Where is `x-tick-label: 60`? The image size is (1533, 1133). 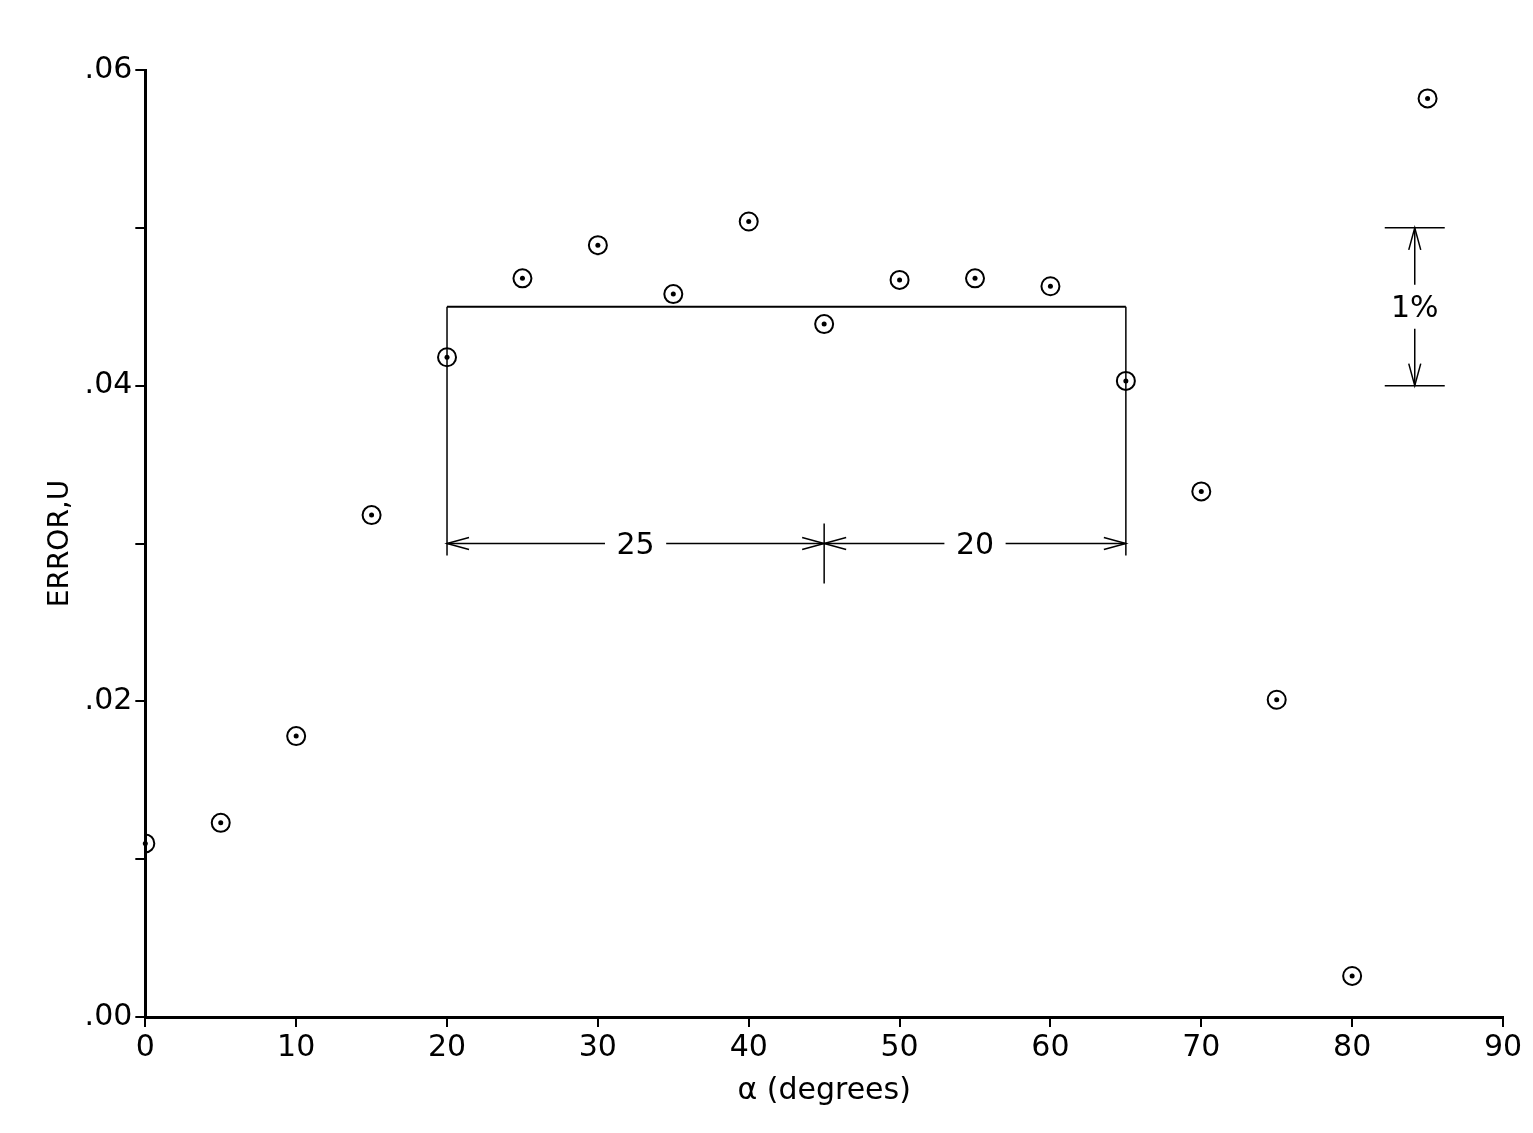
x-tick-label: 60 is located at coordinates (1050, 1045).